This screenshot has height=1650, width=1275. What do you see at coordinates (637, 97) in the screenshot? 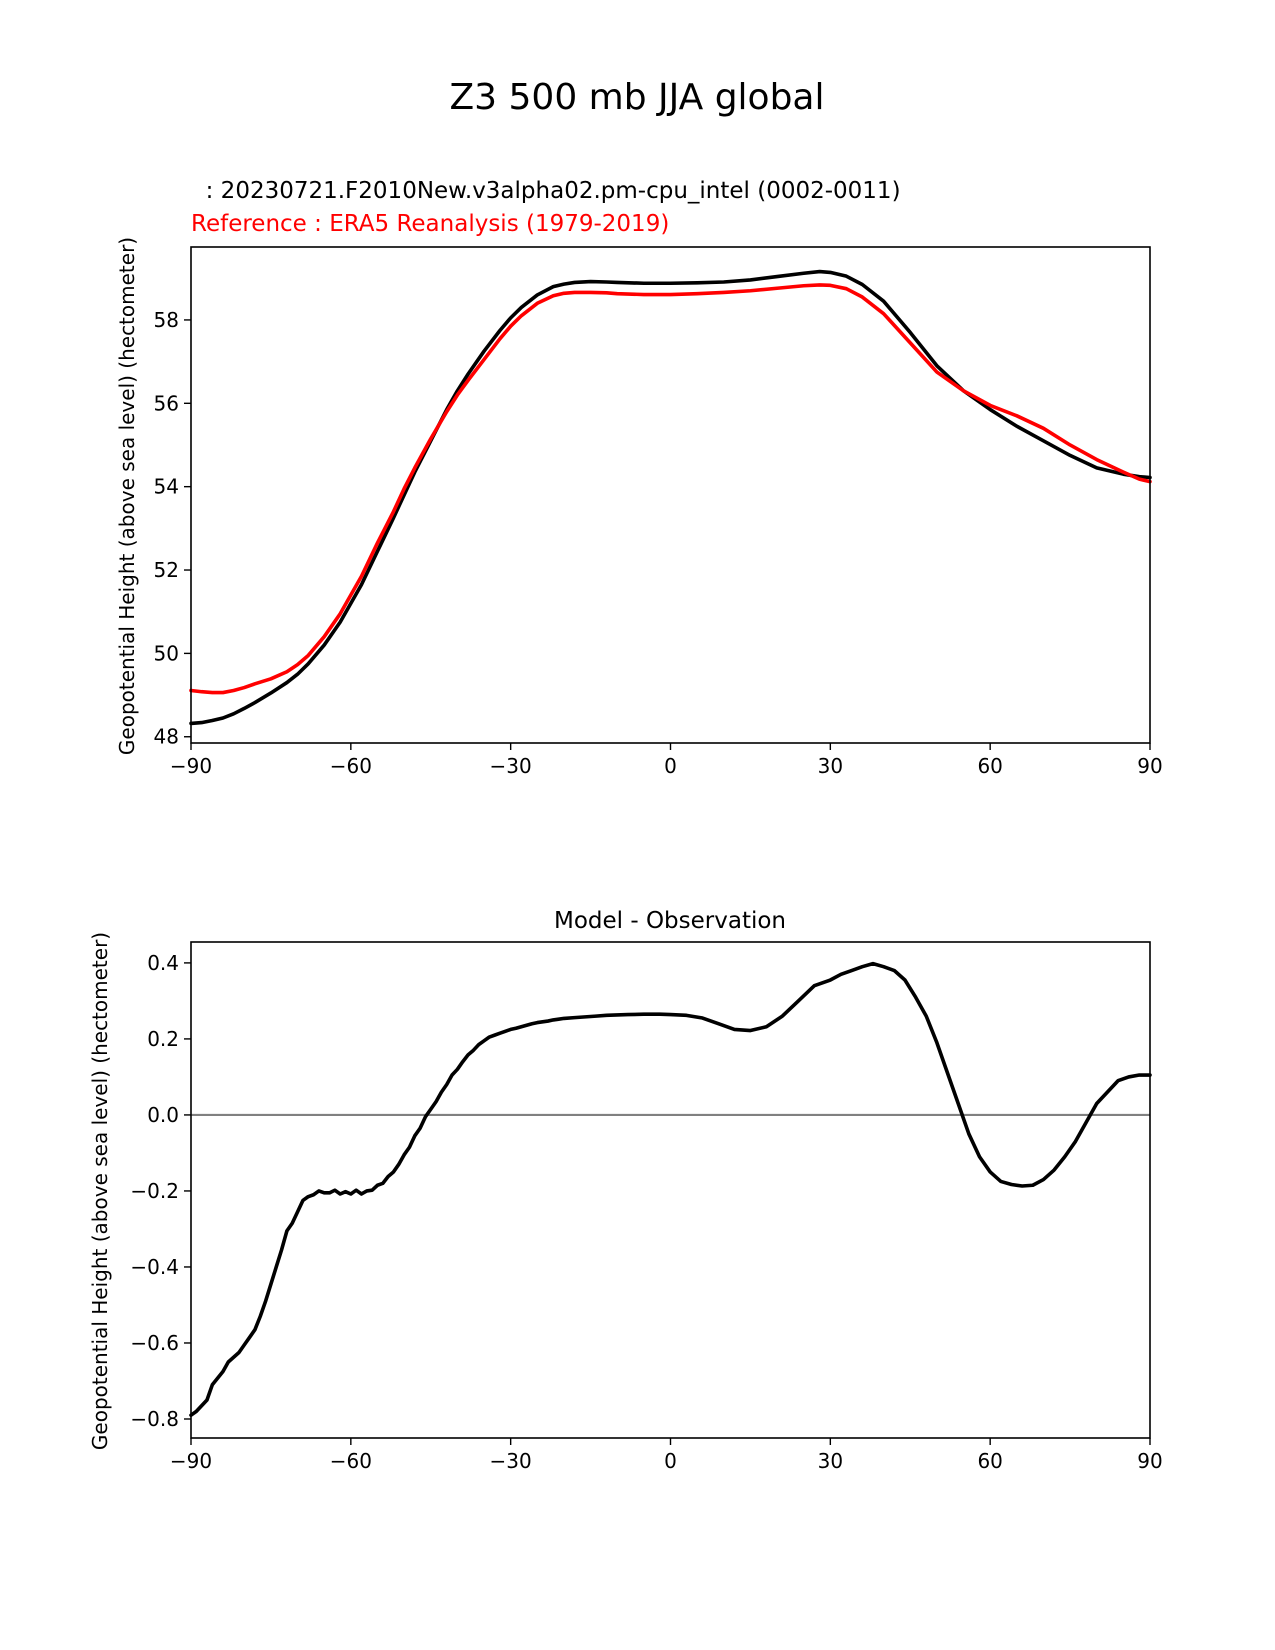
I see `figure-title: Z3 500 mb JJA global` at bounding box center [637, 97].